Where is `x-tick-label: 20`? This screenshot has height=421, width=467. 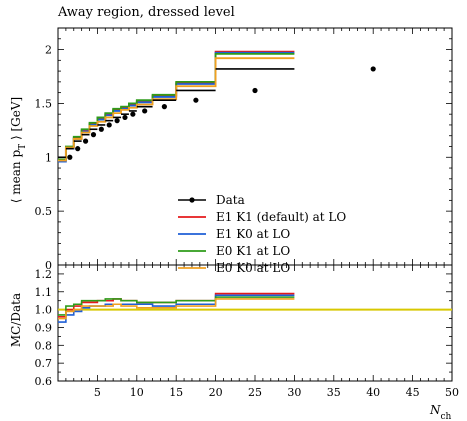 x-tick-label: 20 is located at coordinates (216, 392).